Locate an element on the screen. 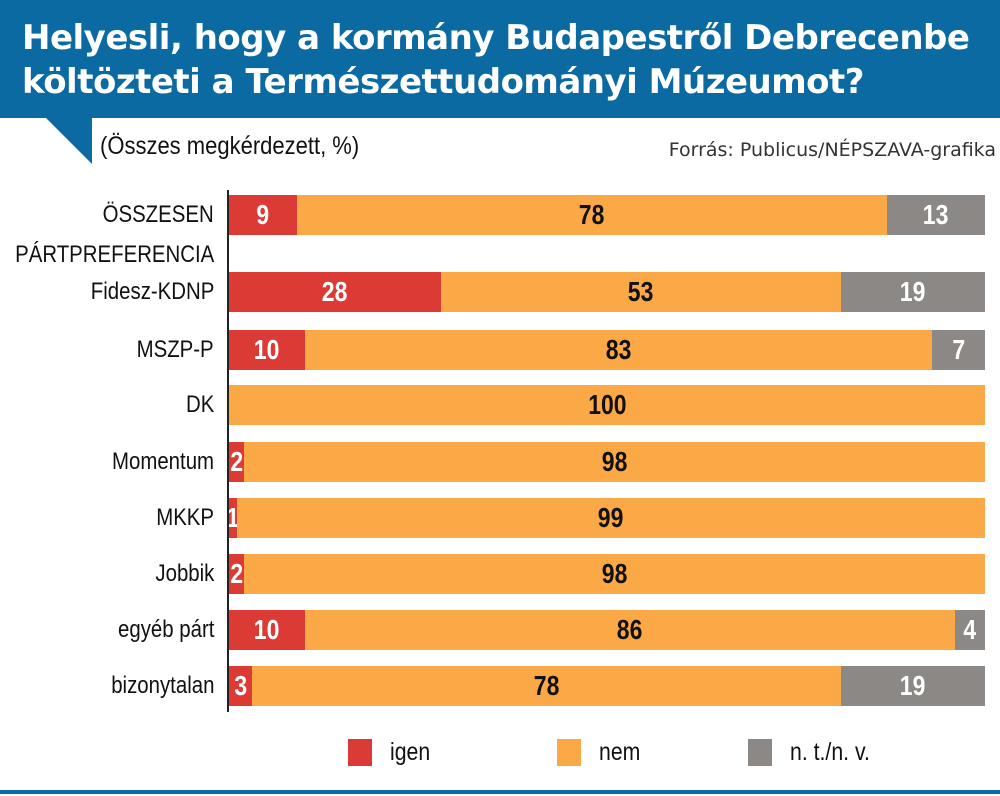 This screenshot has width=1000, height=796. data-label: 7 is located at coordinates (958, 349).